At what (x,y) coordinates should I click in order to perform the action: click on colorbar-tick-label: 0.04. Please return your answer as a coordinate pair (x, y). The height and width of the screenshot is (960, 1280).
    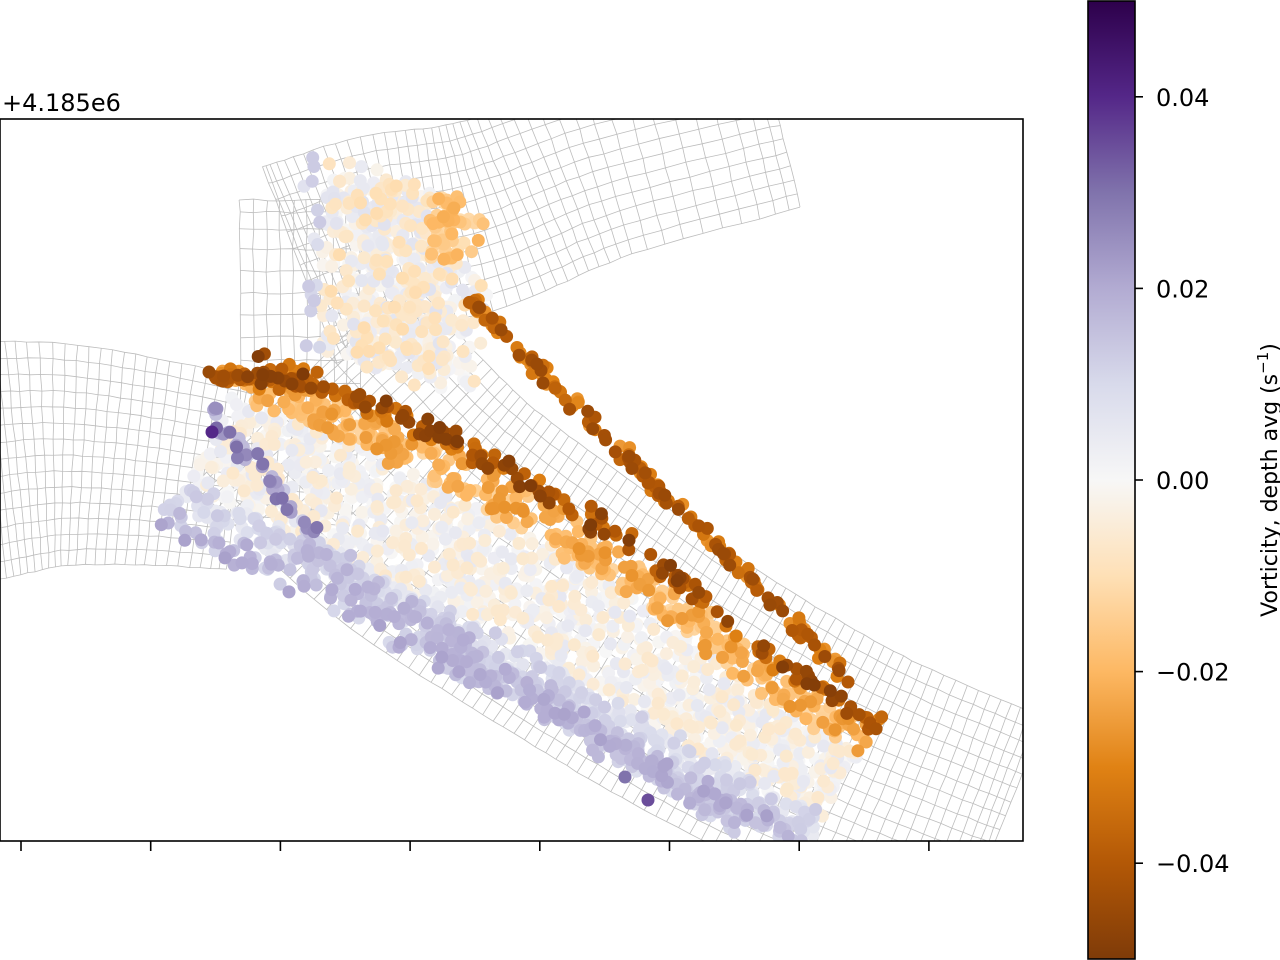
    Looking at the image, I should click on (1182, 98).